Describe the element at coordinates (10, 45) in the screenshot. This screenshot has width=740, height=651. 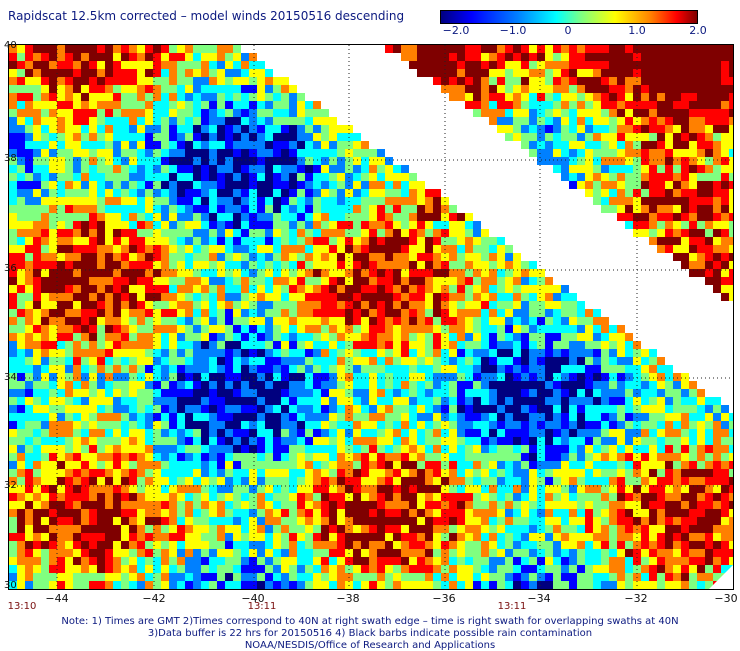
I see `lat-label-40: 40` at that location.